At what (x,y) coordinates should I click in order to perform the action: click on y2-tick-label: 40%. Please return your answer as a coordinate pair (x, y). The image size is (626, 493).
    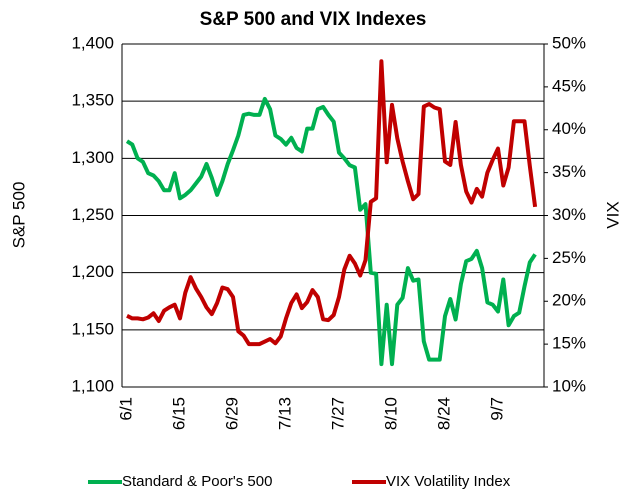
    Looking at the image, I should click on (569, 128).